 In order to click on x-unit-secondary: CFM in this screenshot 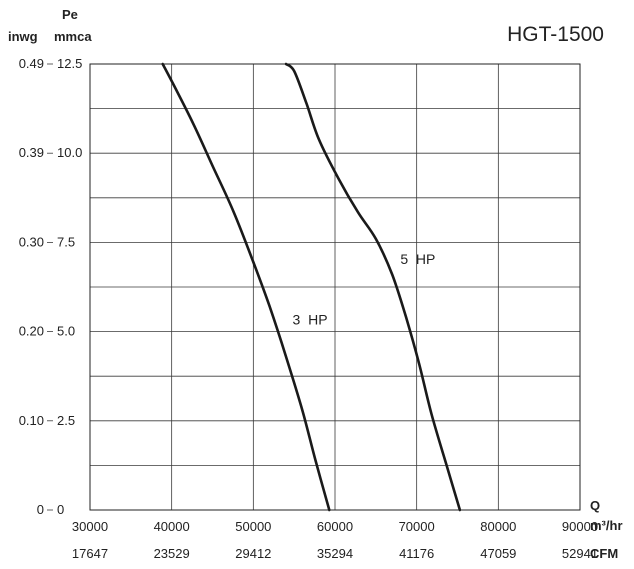, I will do `click(604, 553)`.